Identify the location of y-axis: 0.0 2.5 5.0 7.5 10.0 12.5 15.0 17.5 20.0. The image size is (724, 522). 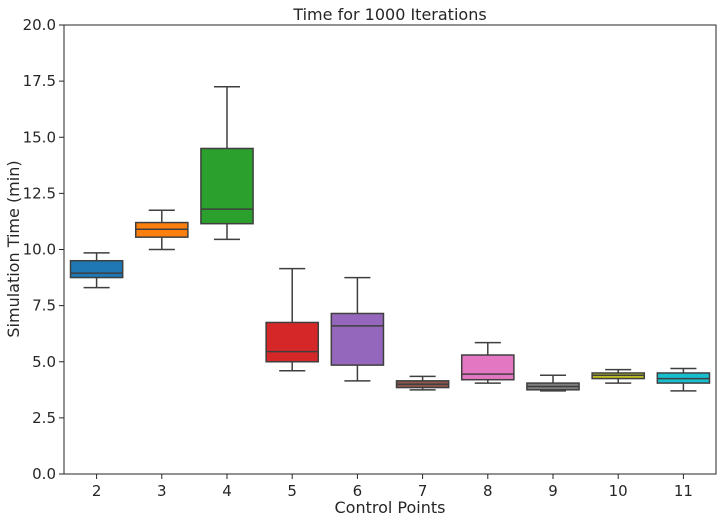
(43, 249).